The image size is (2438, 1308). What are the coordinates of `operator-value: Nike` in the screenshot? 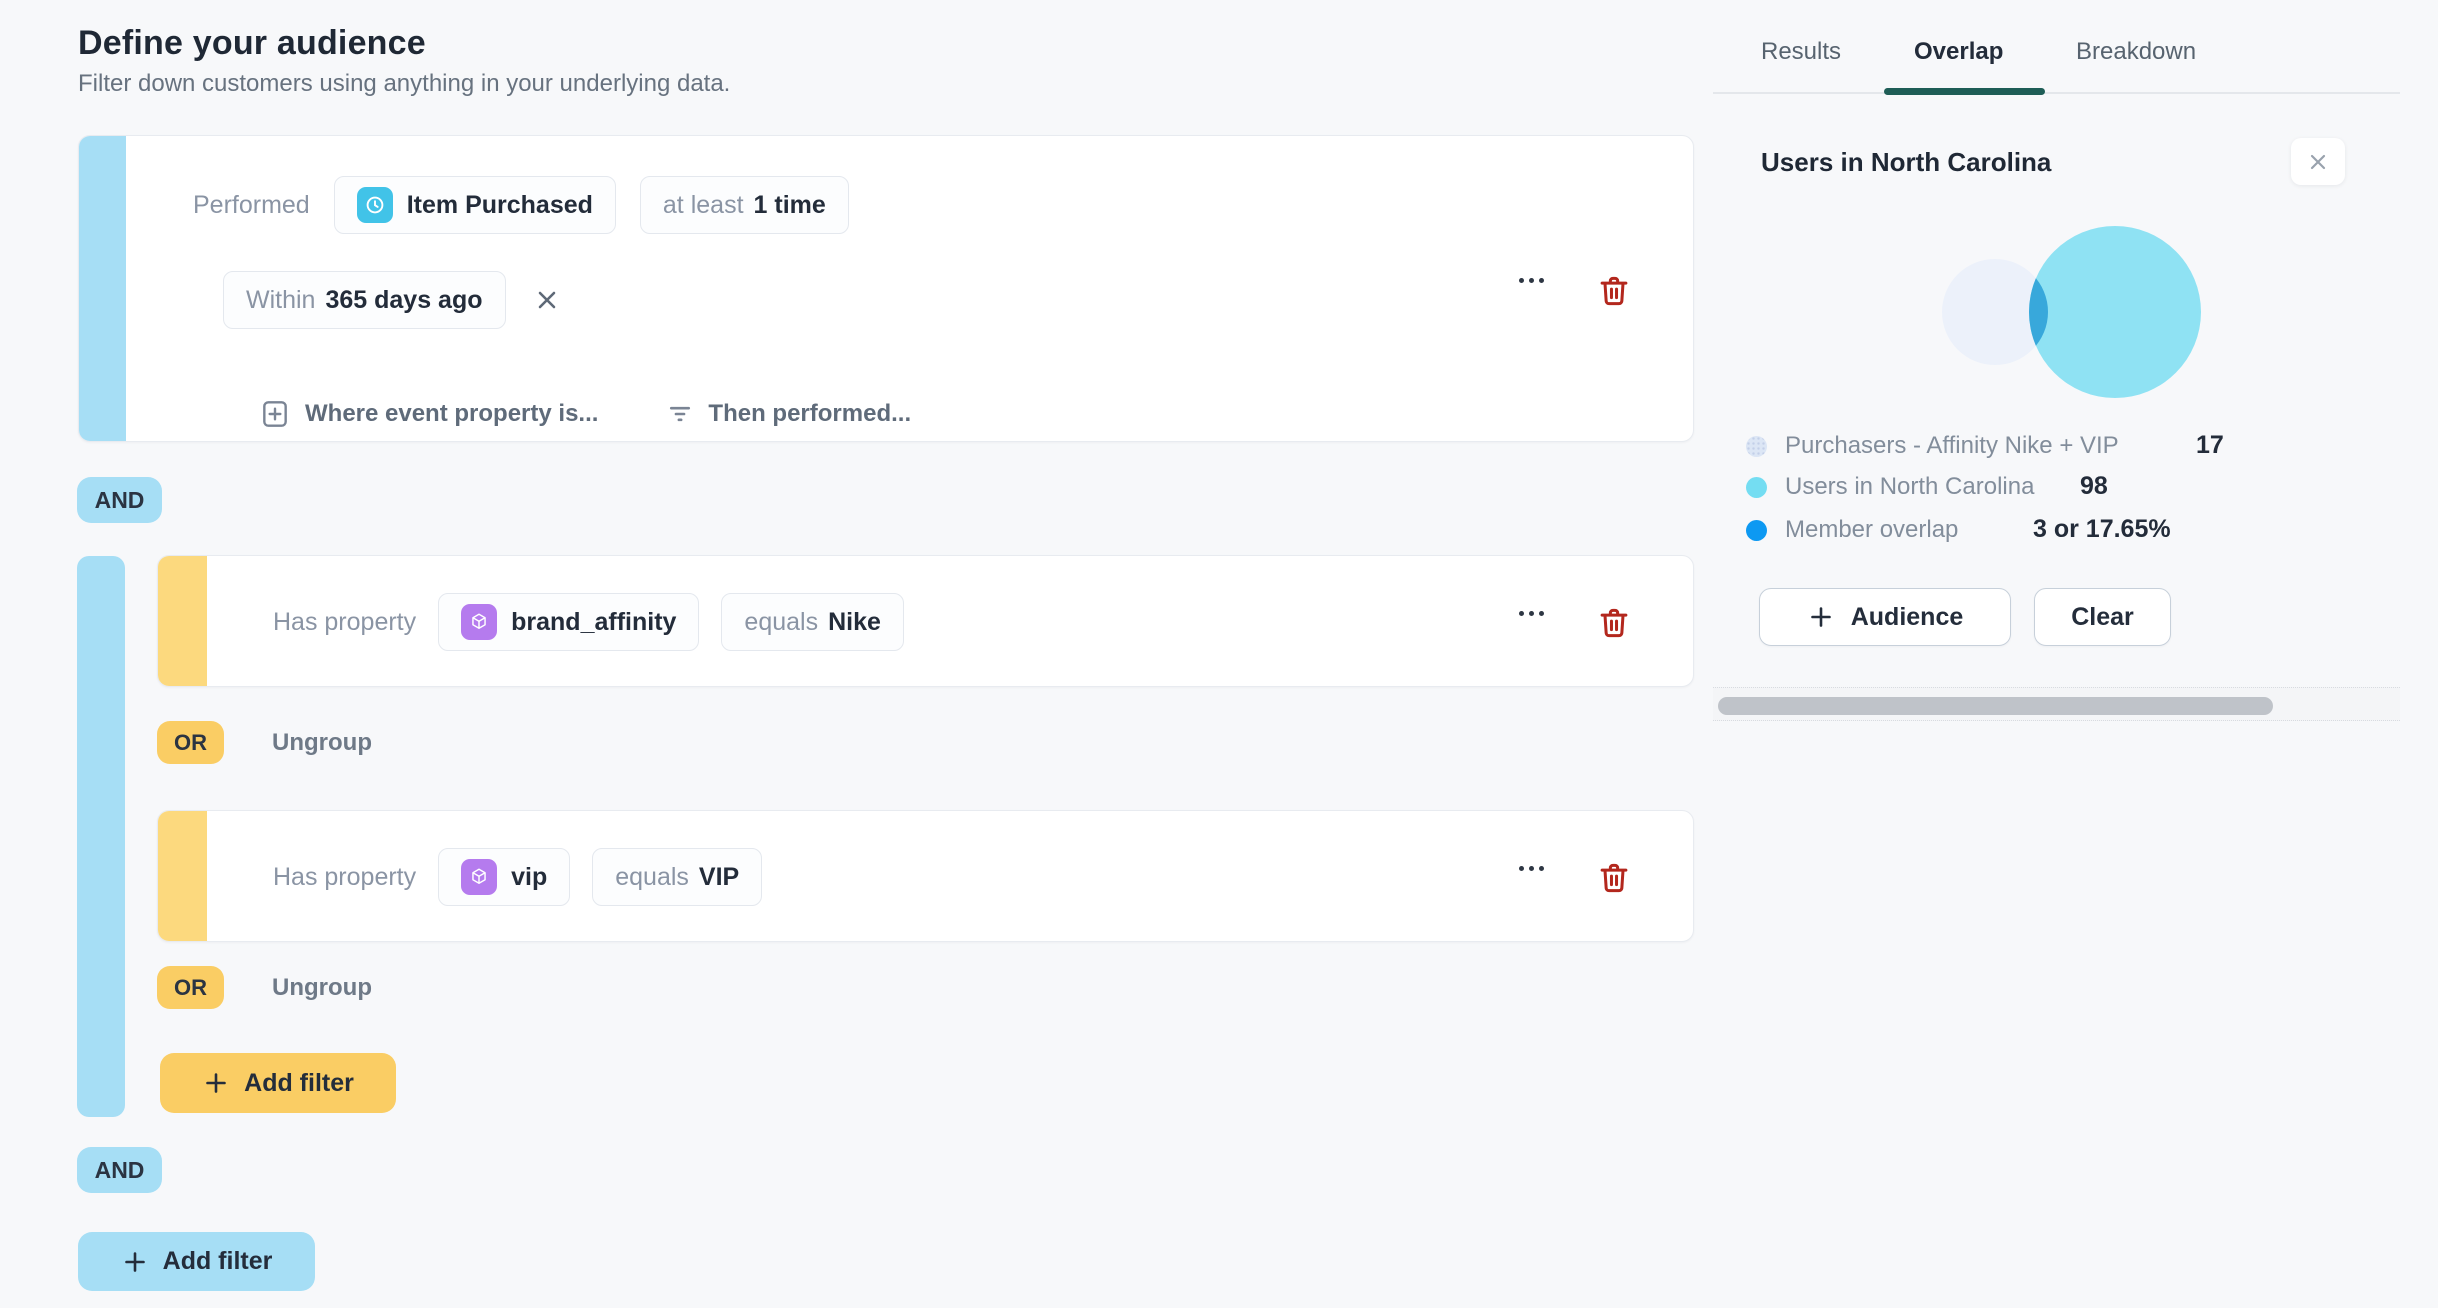 It's located at (854, 621).